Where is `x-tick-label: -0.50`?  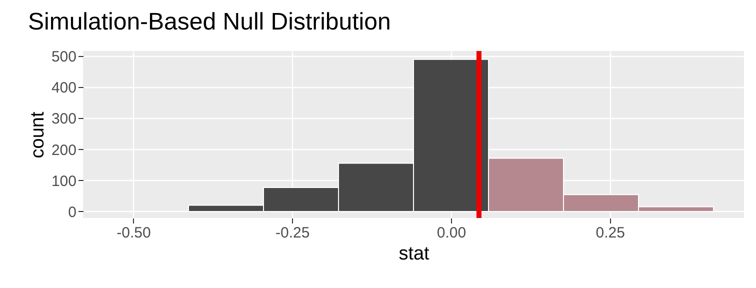
x-tick-label: -0.50 is located at coordinates (133, 233).